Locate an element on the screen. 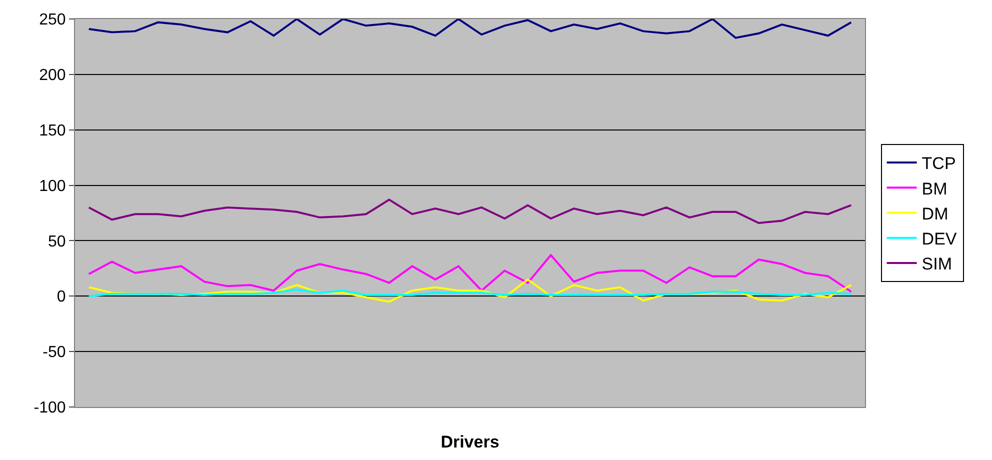 This screenshot has height=460, width=992. y-tick-label: 50 is located at coordinates (57, 241).